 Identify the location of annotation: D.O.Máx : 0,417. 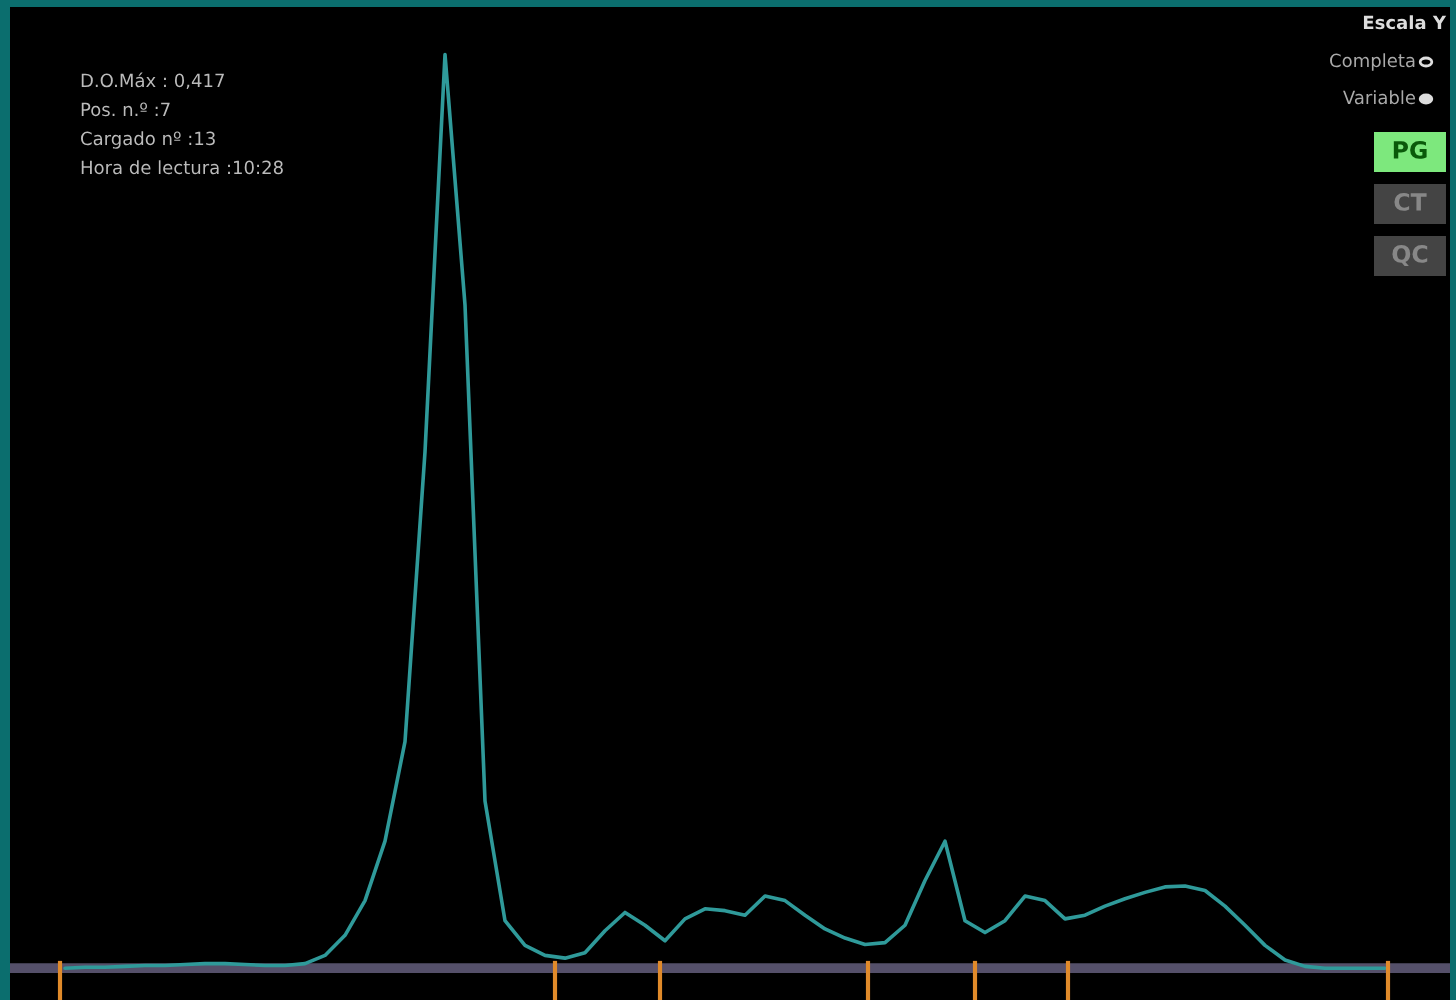
(152, 81).